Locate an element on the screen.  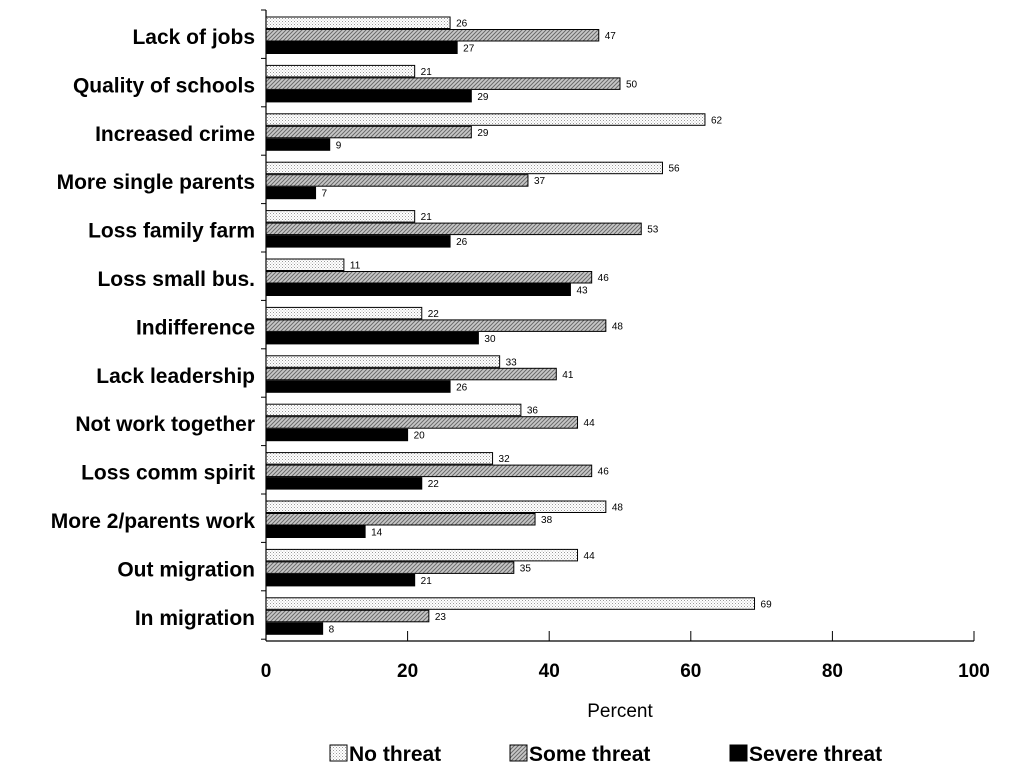
data-label-some-threat-in-migration: 23 is located at coordinates (441, 617).